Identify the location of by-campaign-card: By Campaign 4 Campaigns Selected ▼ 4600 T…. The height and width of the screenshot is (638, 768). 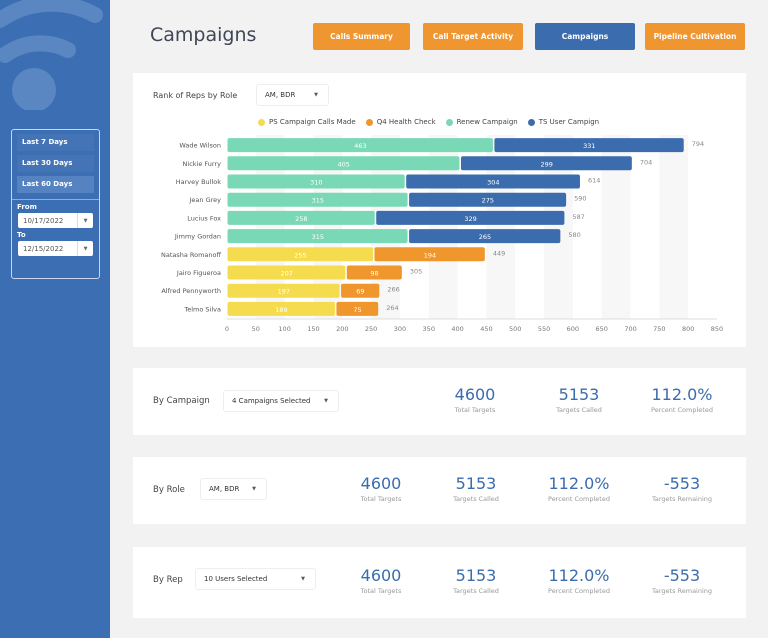
(439, 401).